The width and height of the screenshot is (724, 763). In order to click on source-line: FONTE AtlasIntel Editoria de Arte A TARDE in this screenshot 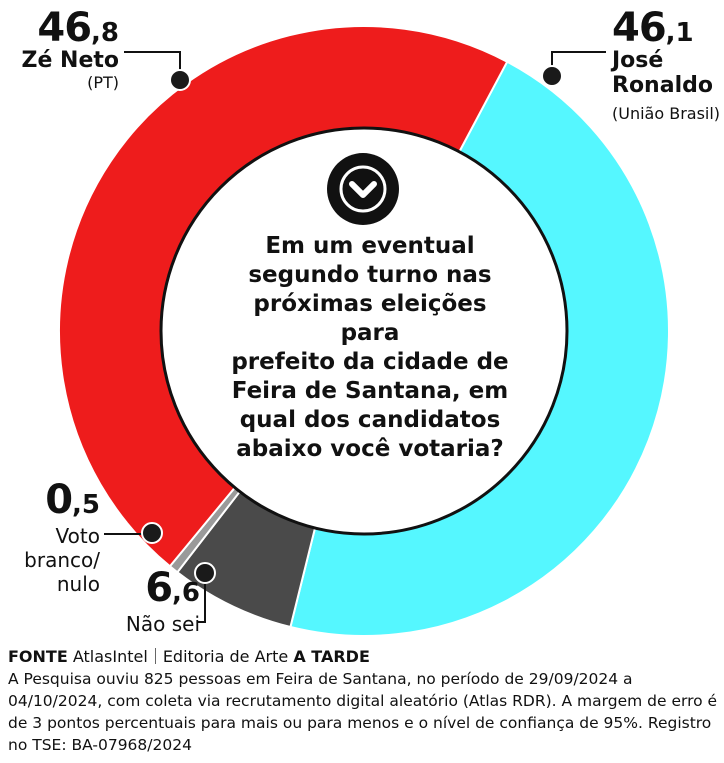, I will do `click(189, 656)`.